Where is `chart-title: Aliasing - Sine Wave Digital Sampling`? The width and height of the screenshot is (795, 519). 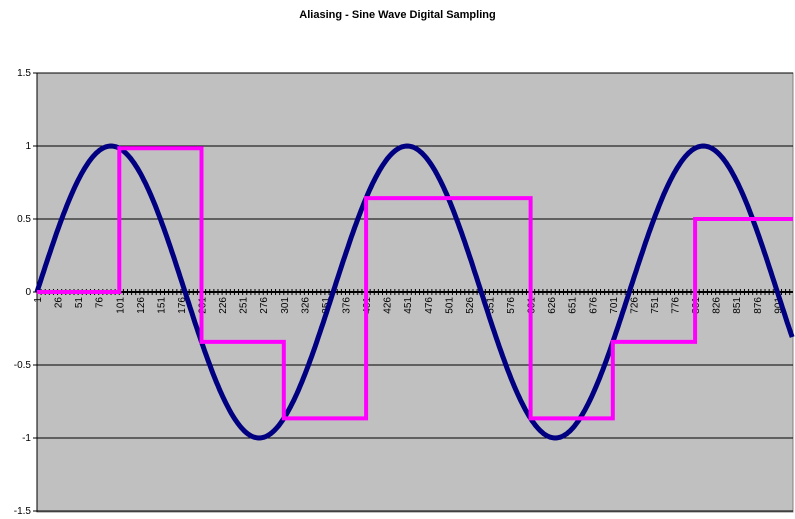
chart-title: Aliasing - Sine Wave Digital Sampling is located at coordinates (397, 15).